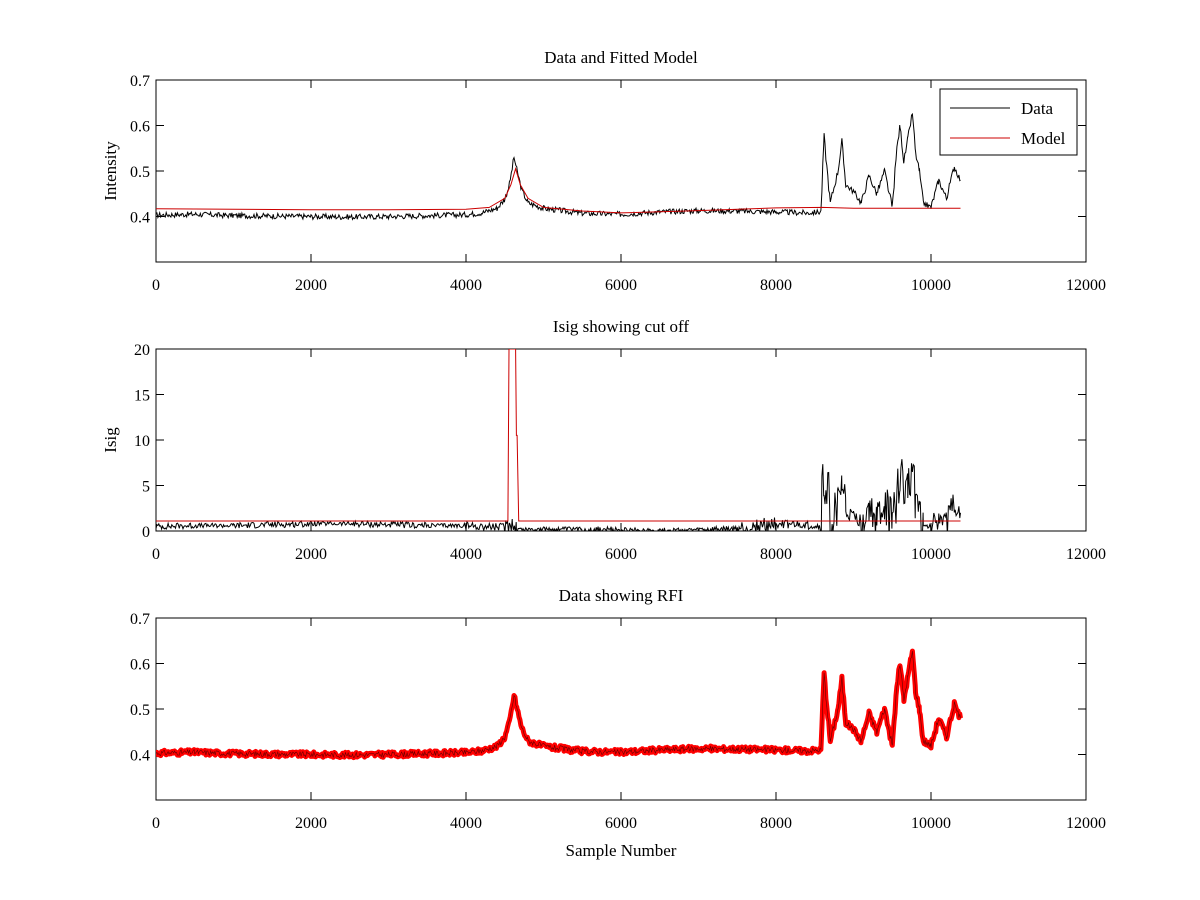 The height and width of the screenshot is (900, 1200). I want to click on y-tick-label: 5, so click(146, 487).